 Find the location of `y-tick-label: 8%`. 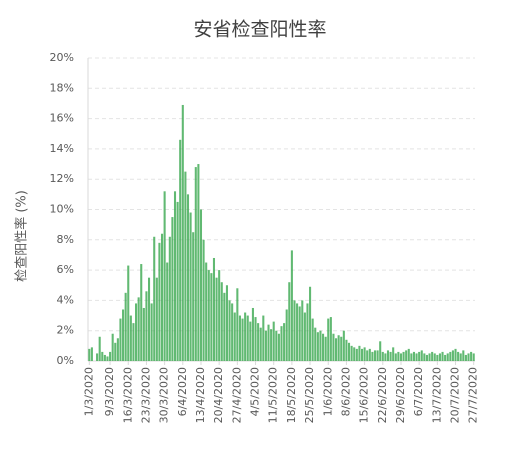

y-tick-label: 8% is located at coordinates (65, 239).